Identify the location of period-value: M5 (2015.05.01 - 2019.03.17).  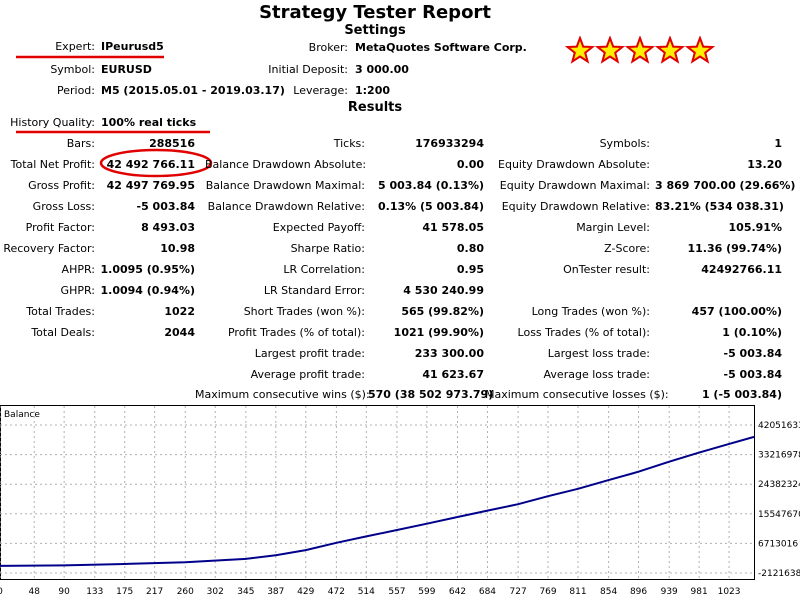
(193, 90).